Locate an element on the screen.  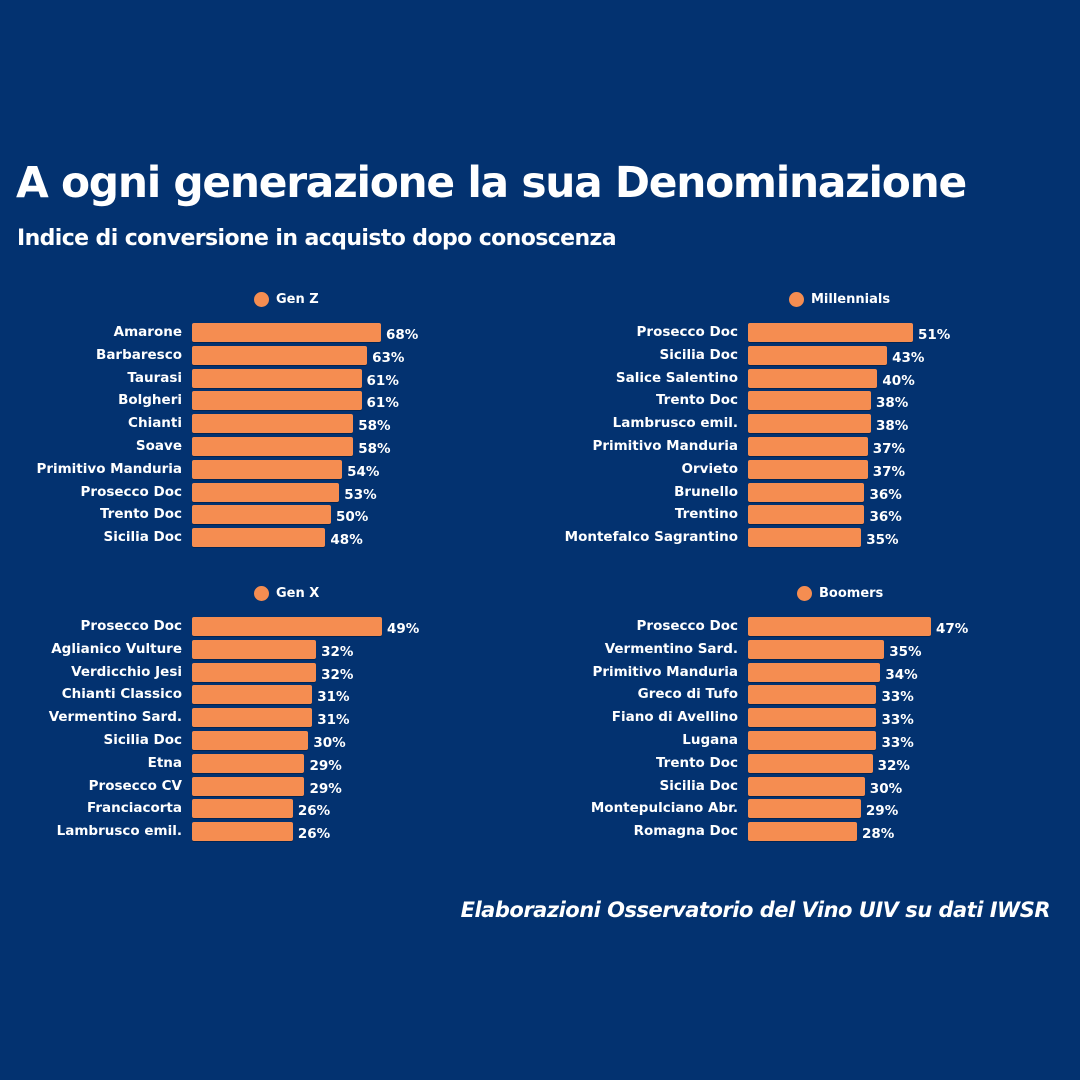
category-label: Verdicchio Jesi is located at coordinates (126, 671).